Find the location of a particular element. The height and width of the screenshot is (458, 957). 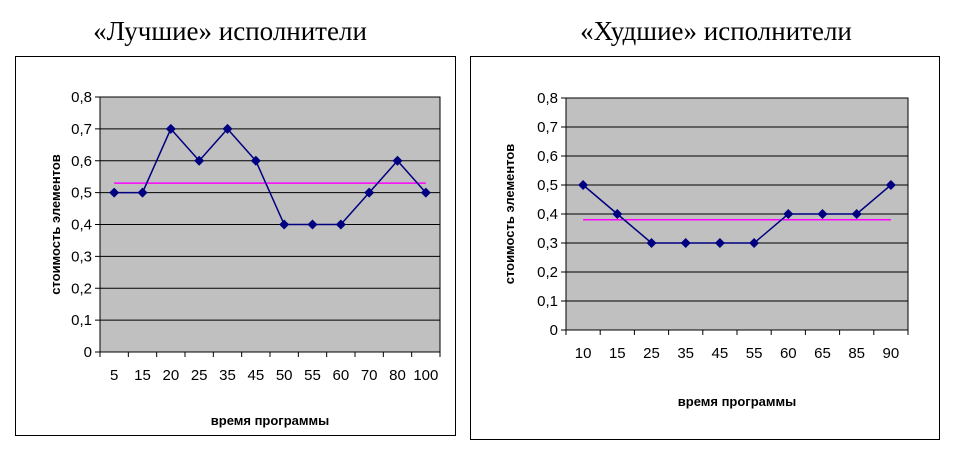

x-tick-label: 20 is located at coordinates (170, 375).